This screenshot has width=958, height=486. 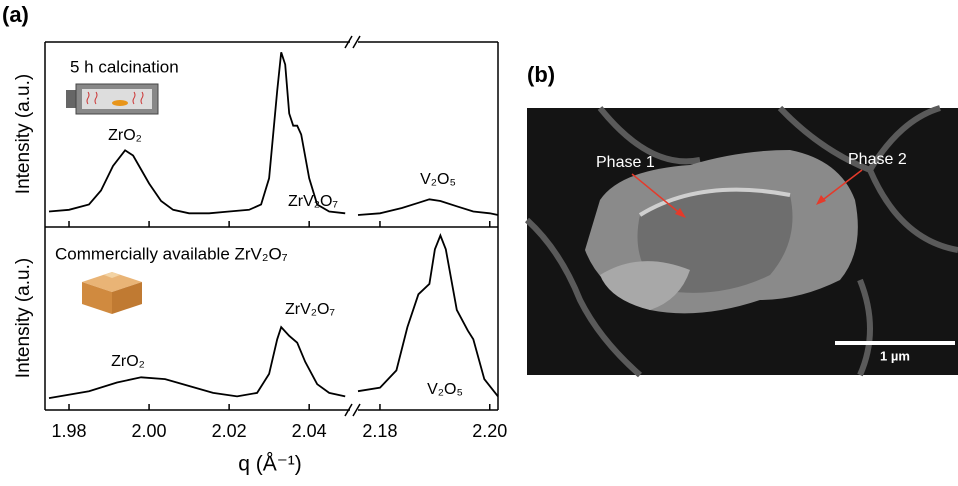 I want to click on x-tick-label: 2.00, so click(x=149, y=431).